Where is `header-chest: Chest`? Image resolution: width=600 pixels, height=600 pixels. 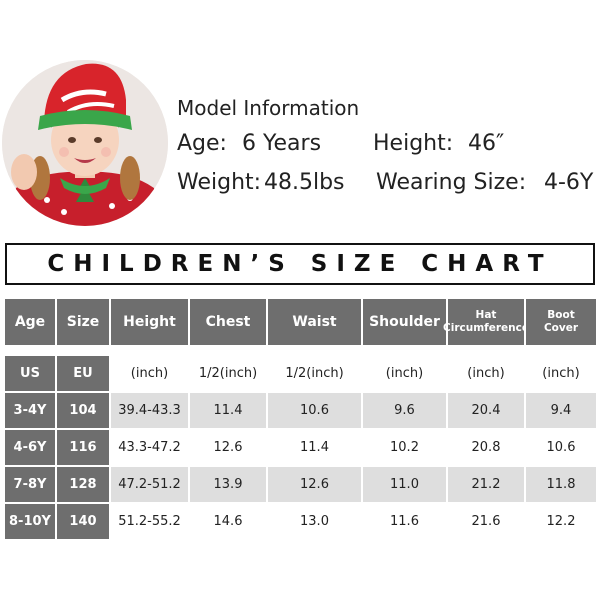 header-chest: Chest is located at coordinates (228, 322).